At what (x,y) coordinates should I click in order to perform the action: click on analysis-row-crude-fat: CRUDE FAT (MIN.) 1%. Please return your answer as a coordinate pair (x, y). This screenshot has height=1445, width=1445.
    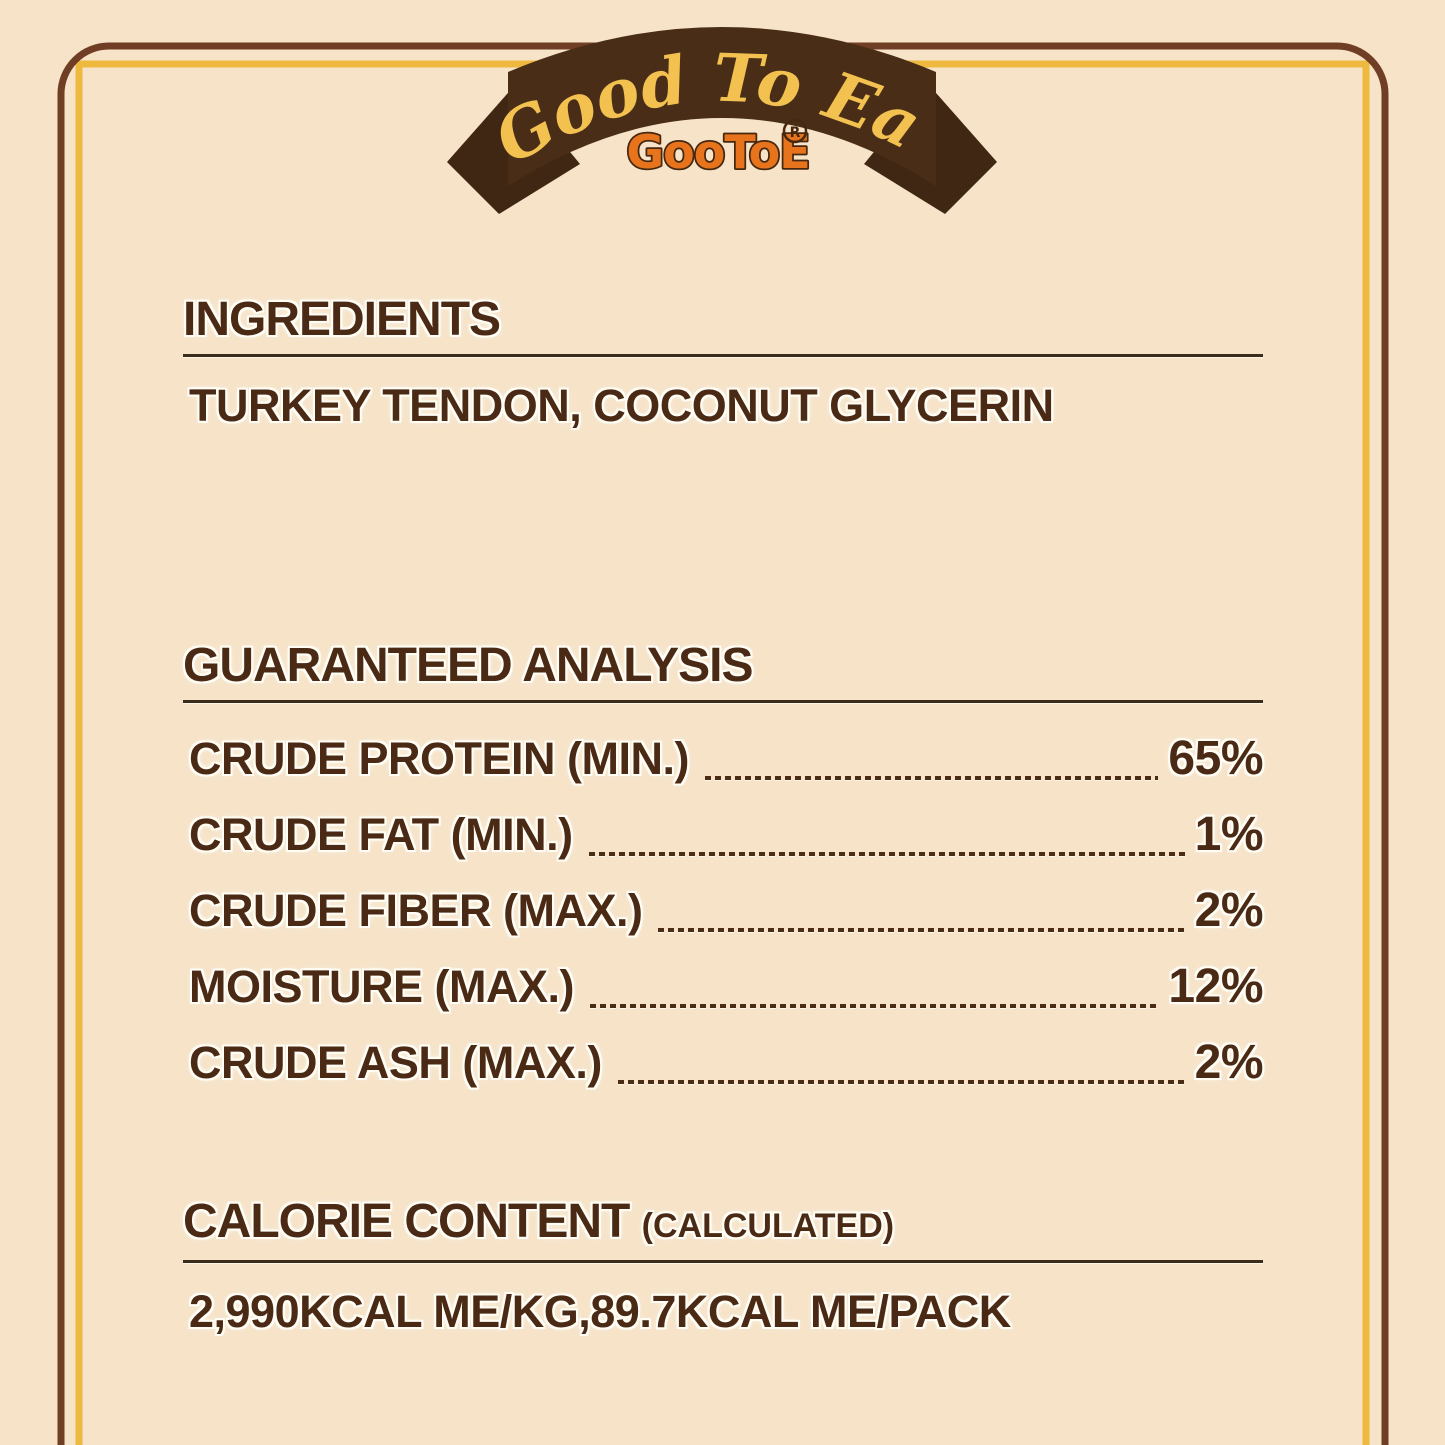
    Looking at the image, I should click on (723, 835).